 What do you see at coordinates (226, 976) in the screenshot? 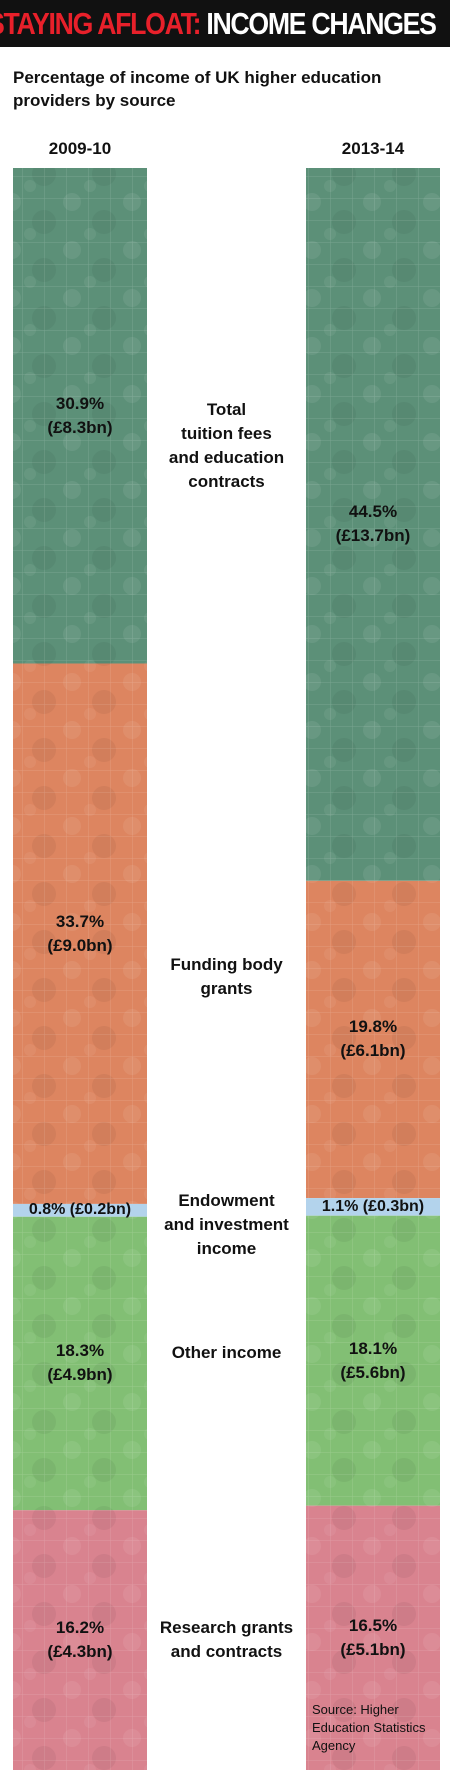
I see `category-label-funding: Funding body grants` at bounding box center [226, 976].